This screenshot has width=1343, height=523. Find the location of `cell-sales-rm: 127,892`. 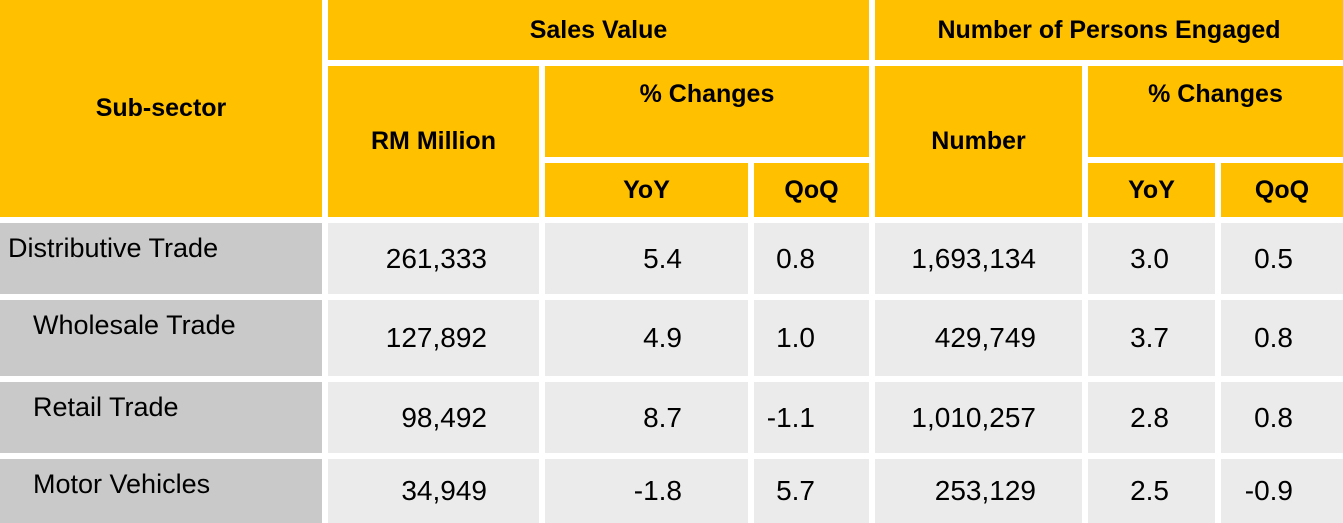

cell-sales-rm: 127,892 is located at coordinates (433, 338).